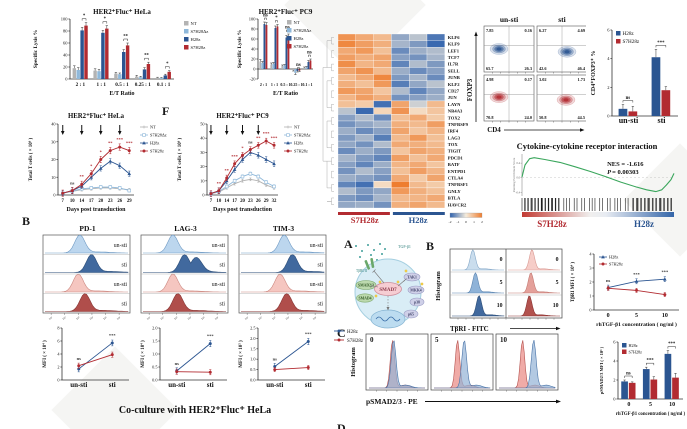 The height and width of the screenshot is (429, 687). What do you see at coordinates (202, 138) in the screenshot?
I see `svg-text: 40` at bounding box center [202, 138].